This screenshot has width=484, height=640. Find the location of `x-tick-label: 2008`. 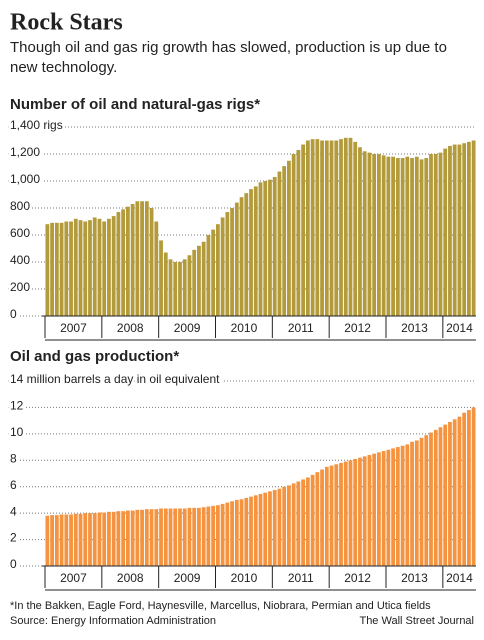

x-tick-label: 2008 is located at coordinates (130, 578).